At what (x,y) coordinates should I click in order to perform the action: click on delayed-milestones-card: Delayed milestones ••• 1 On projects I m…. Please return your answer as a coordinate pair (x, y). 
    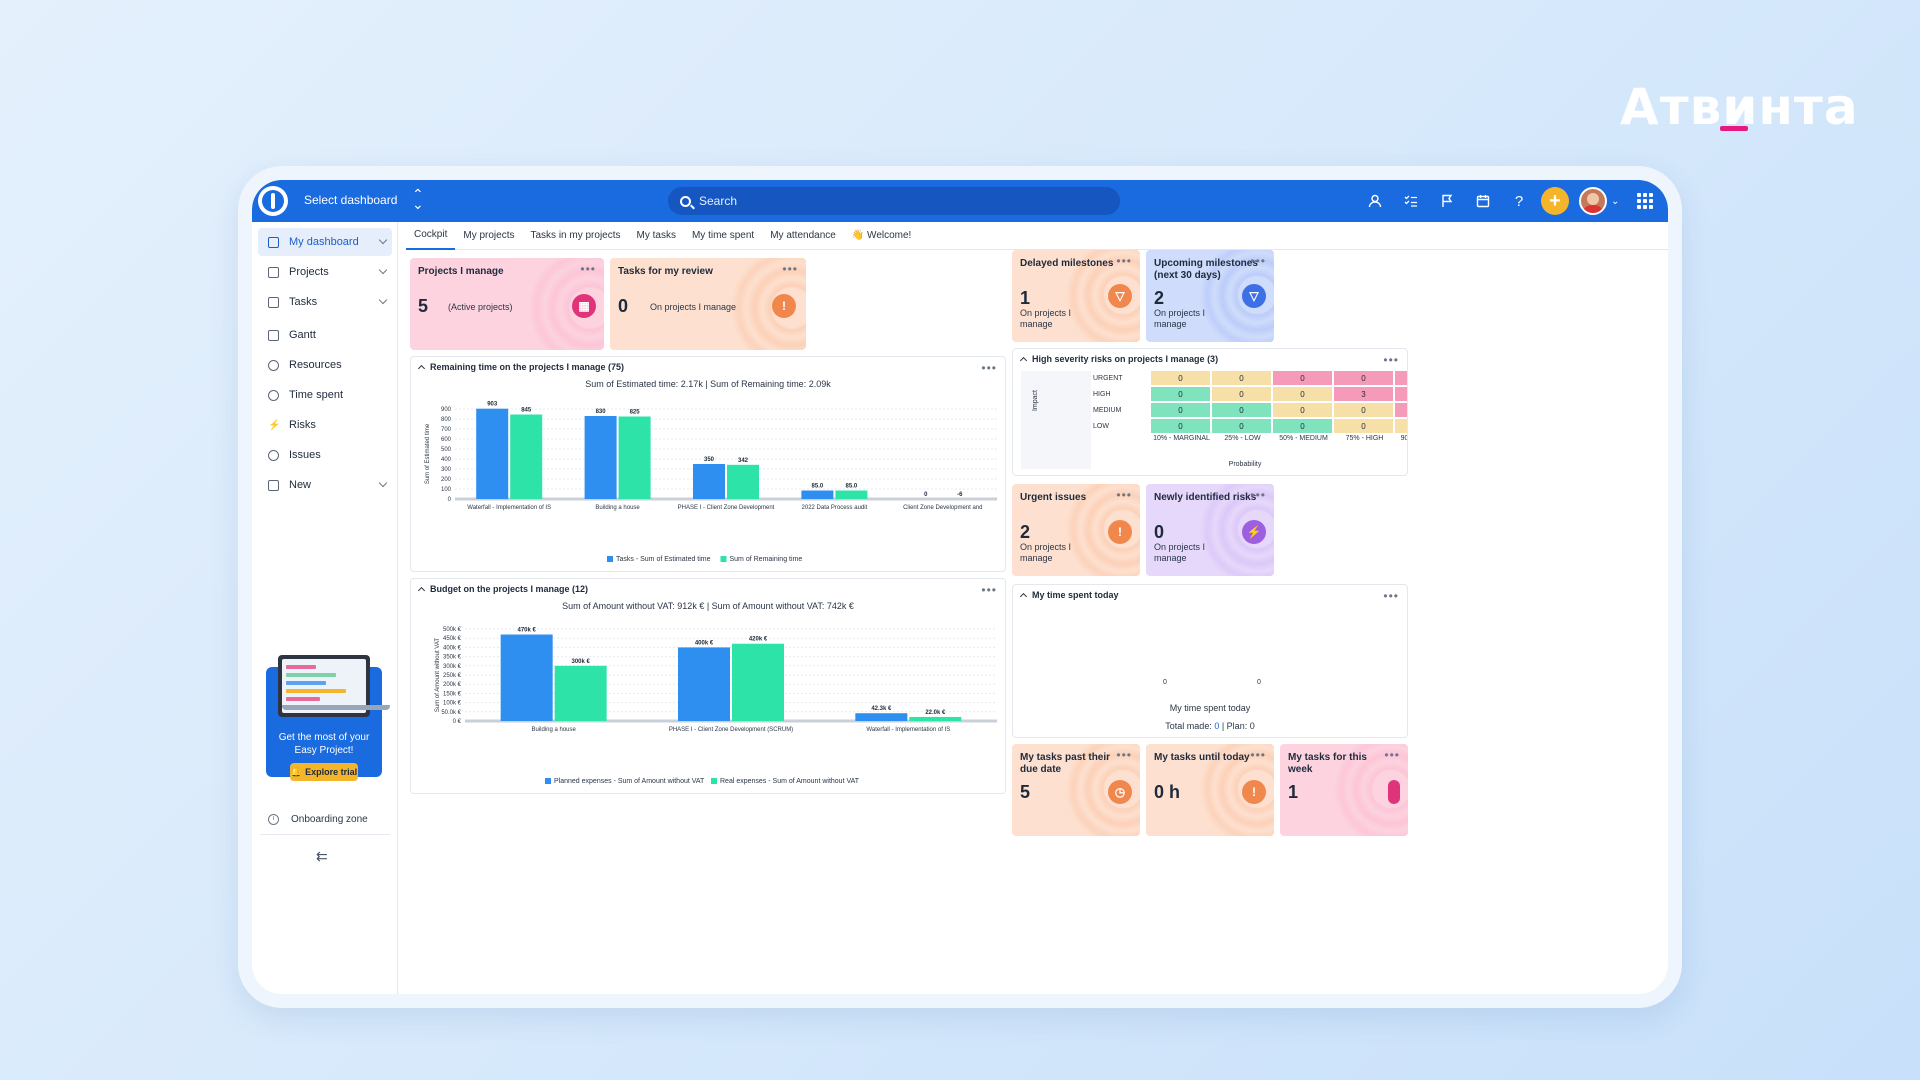
    Looking at the image, I should click on (1076, 296).